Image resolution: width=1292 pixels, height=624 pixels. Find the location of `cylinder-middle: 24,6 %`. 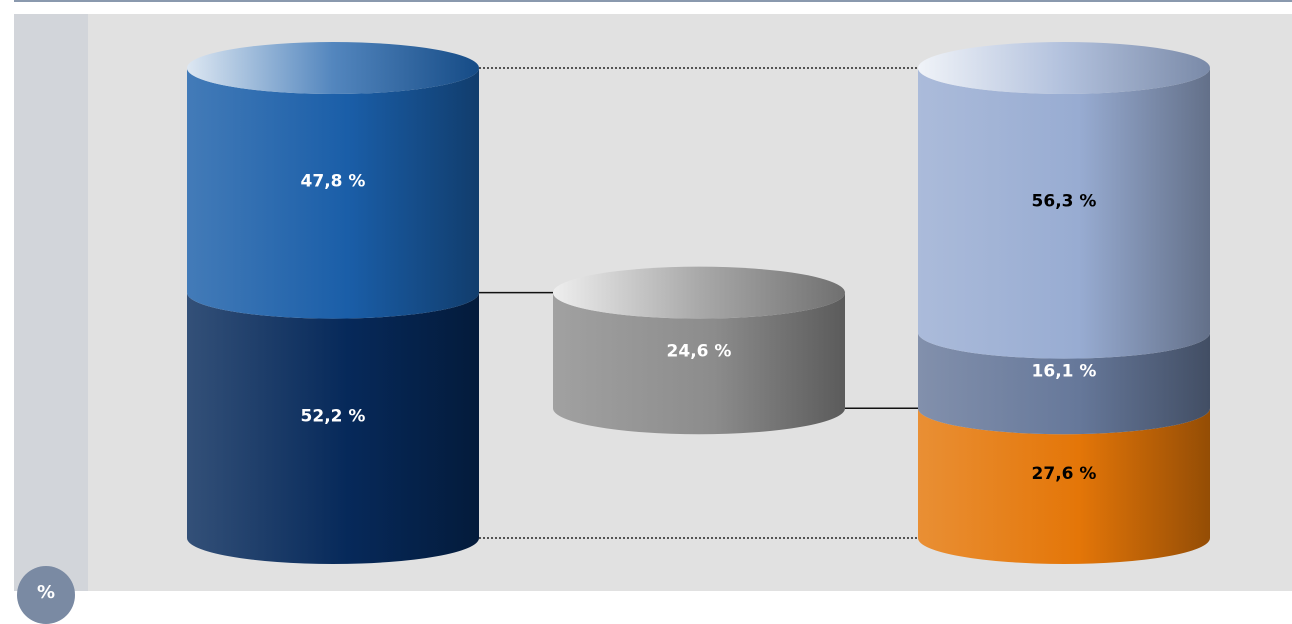

cylinder-middle: 24,6 % is located at coordinates (699, 350).